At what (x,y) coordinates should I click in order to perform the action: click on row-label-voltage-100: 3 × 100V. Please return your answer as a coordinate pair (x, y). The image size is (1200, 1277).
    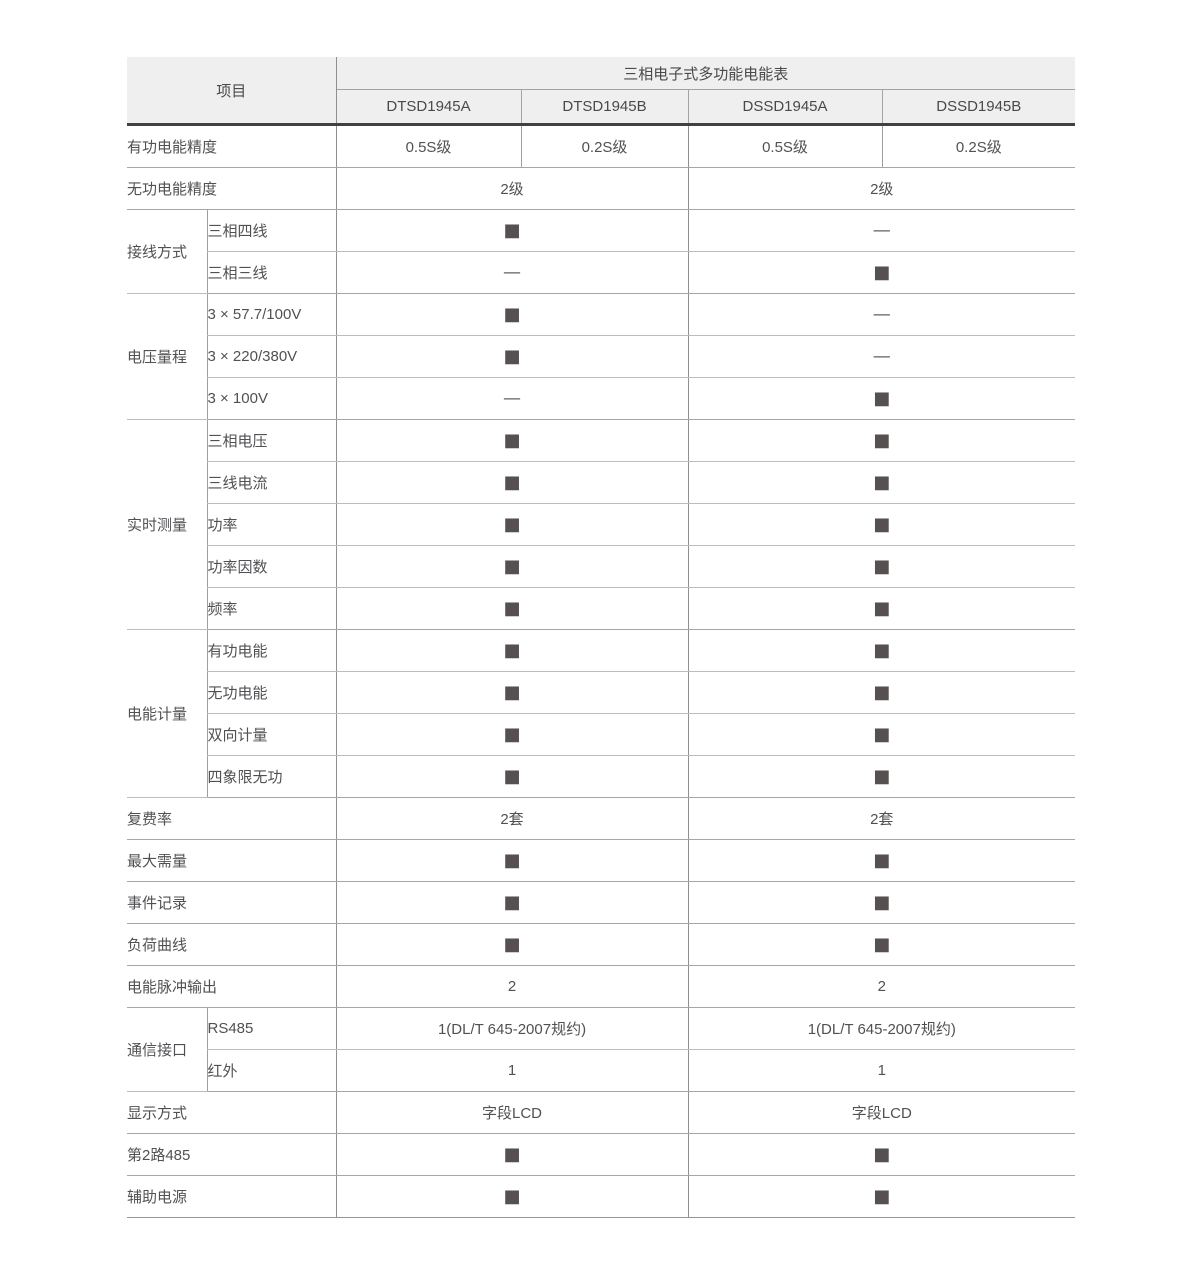
    Looking at the image, I should click on (271, 398).